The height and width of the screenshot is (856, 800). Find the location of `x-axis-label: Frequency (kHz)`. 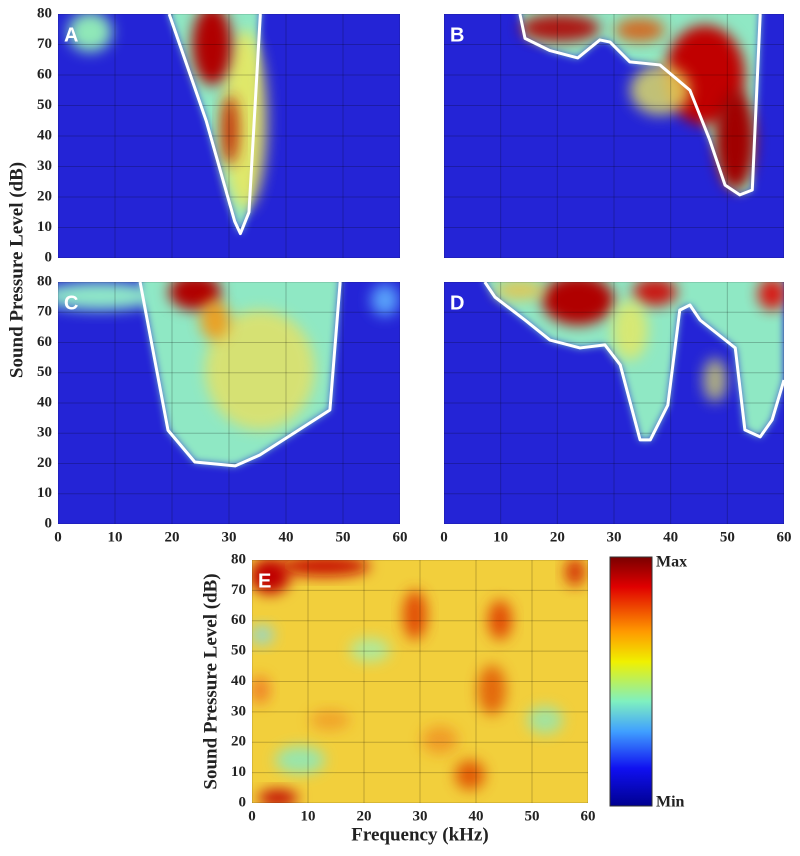

x-axis-label: Frequency (kHz) is located at coordinates (419, 834).